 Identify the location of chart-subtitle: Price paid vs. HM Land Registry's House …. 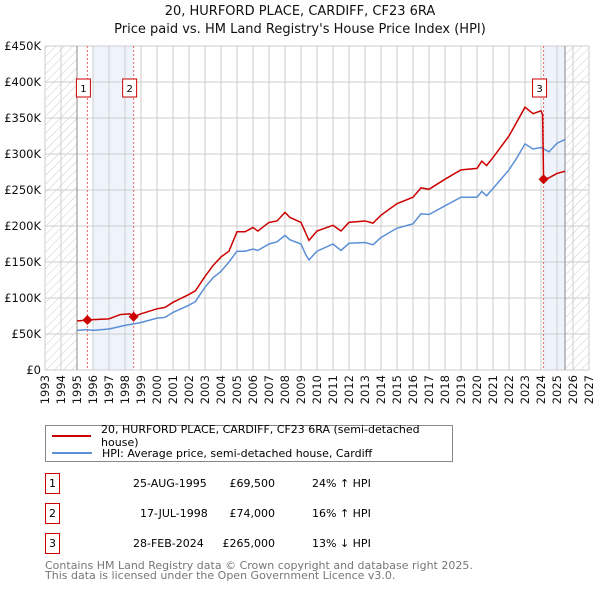
(300, 29).